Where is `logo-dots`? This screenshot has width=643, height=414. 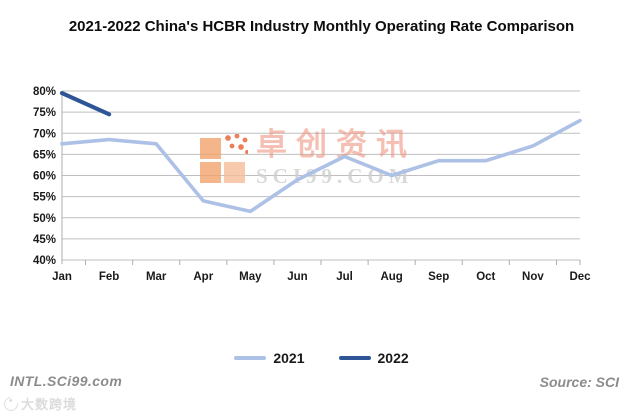 logo-dots is located at coordinates (236, 146).